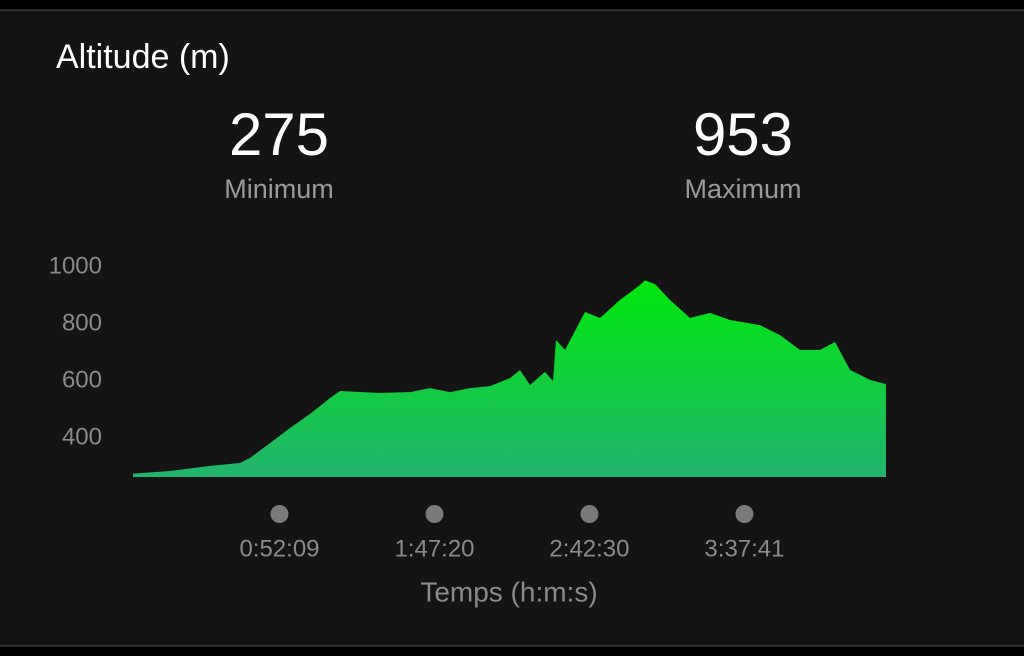 The height and width of the screenshot is (656, 1024). I want to click on x-tick-label: 2:42:30, so click(589, 548).